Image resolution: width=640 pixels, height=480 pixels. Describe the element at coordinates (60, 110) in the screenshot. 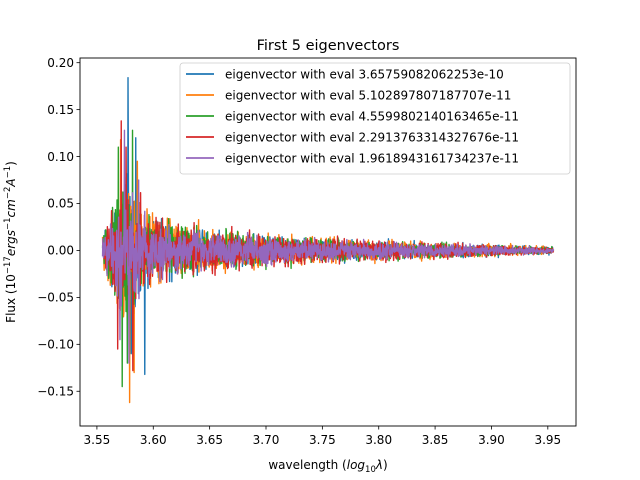

I see `y-tick-label: 0.15` at that location.